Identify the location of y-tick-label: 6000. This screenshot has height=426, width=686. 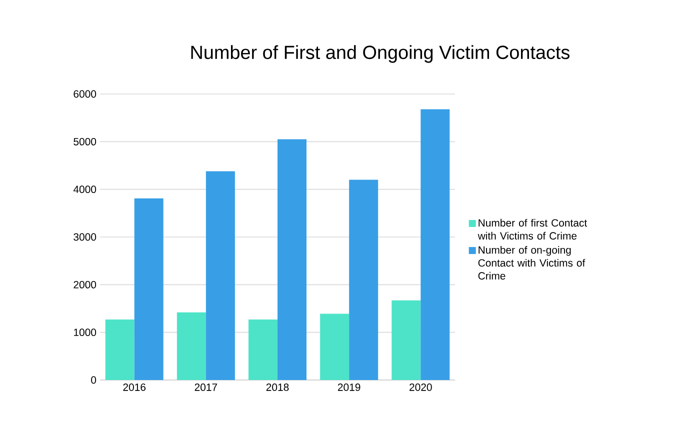
(85, 94).